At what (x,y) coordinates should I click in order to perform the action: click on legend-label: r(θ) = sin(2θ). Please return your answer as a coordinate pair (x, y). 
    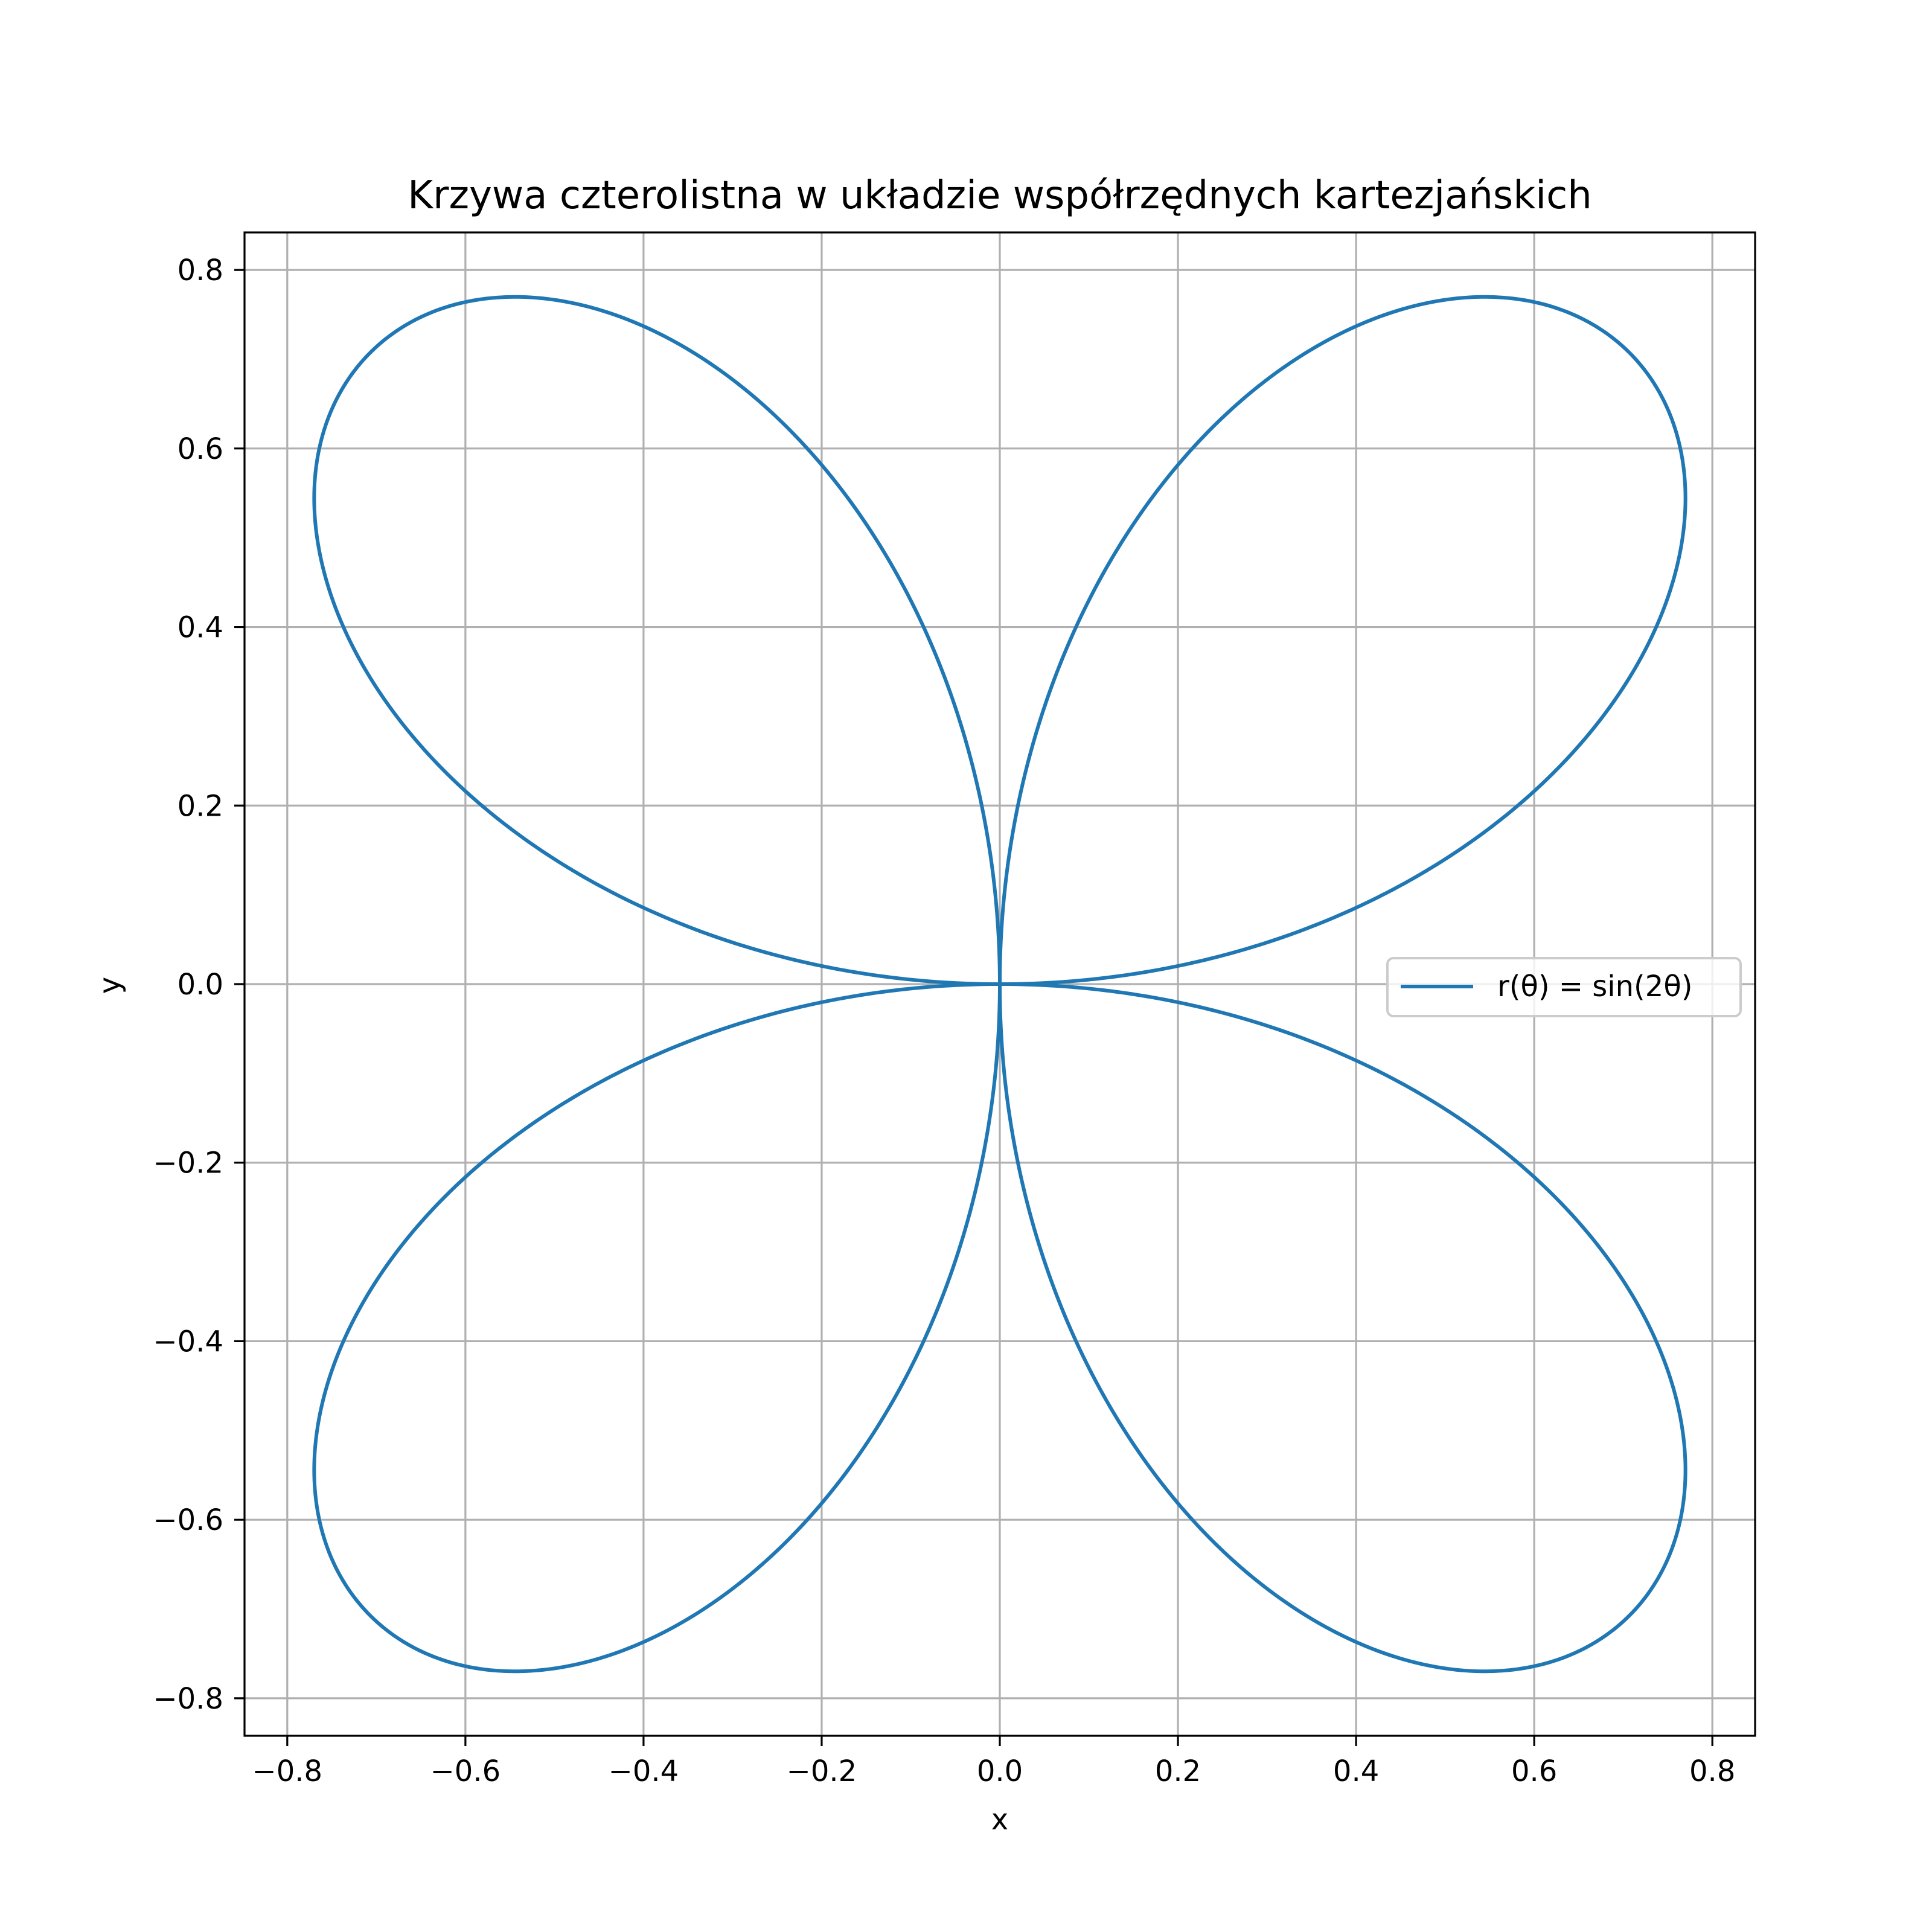
    Looking at the image, I should click on (1595, 987).